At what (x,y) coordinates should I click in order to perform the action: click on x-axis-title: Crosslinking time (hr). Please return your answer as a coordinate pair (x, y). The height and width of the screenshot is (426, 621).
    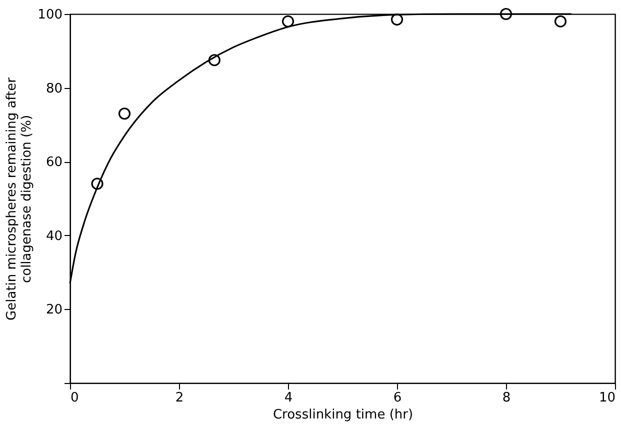
    Looking at the image, I should click on (343, 415).